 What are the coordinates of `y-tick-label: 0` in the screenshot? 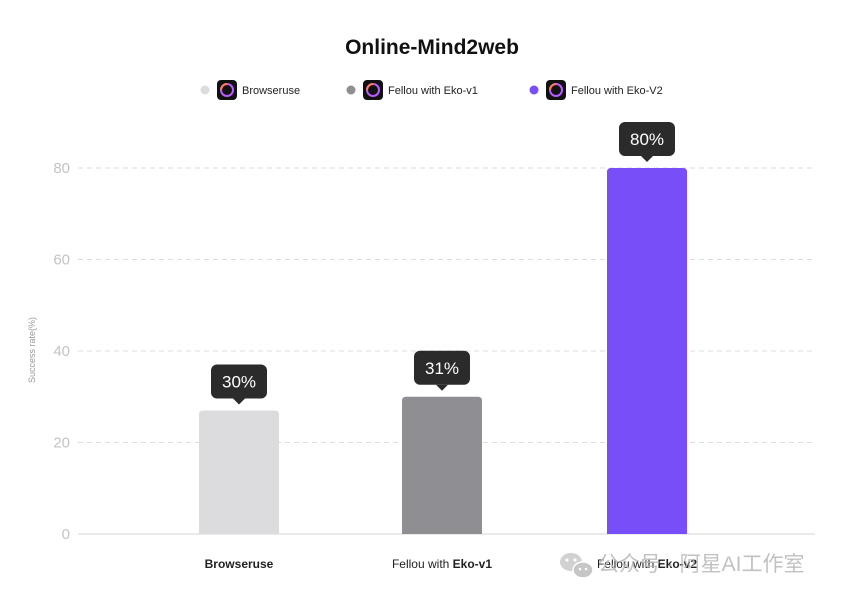 It's located at (66, 534).